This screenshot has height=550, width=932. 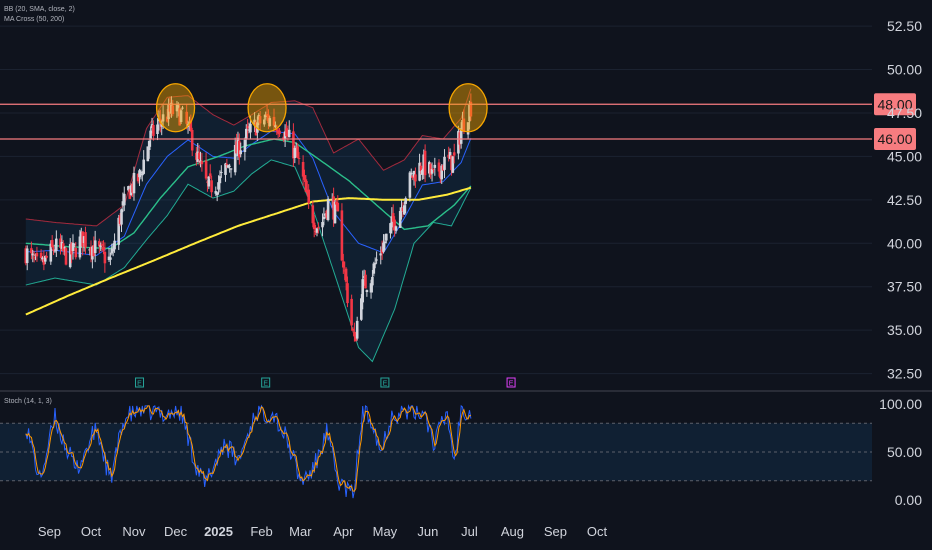 I want to click on ma-cross-legend: MA Cross (50, 200), so click(x=34, y=19).